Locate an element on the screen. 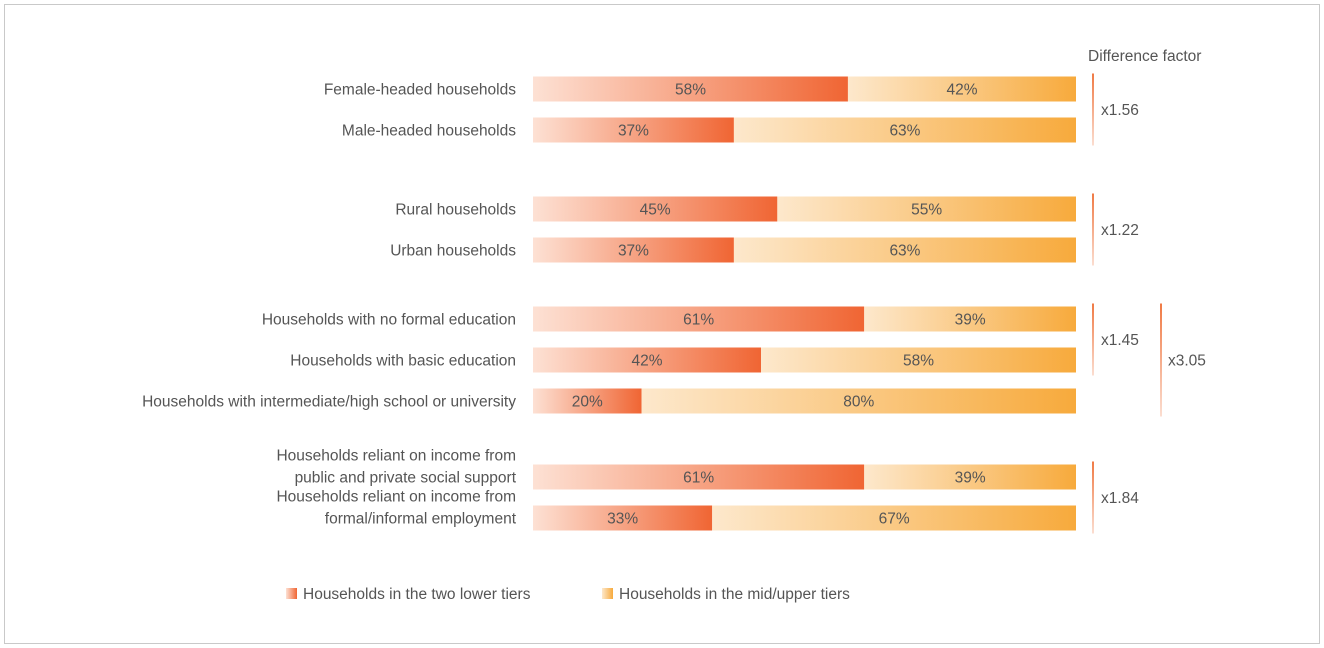  difference-factor-title: Difference factor is located at coordinates (1144, 56).